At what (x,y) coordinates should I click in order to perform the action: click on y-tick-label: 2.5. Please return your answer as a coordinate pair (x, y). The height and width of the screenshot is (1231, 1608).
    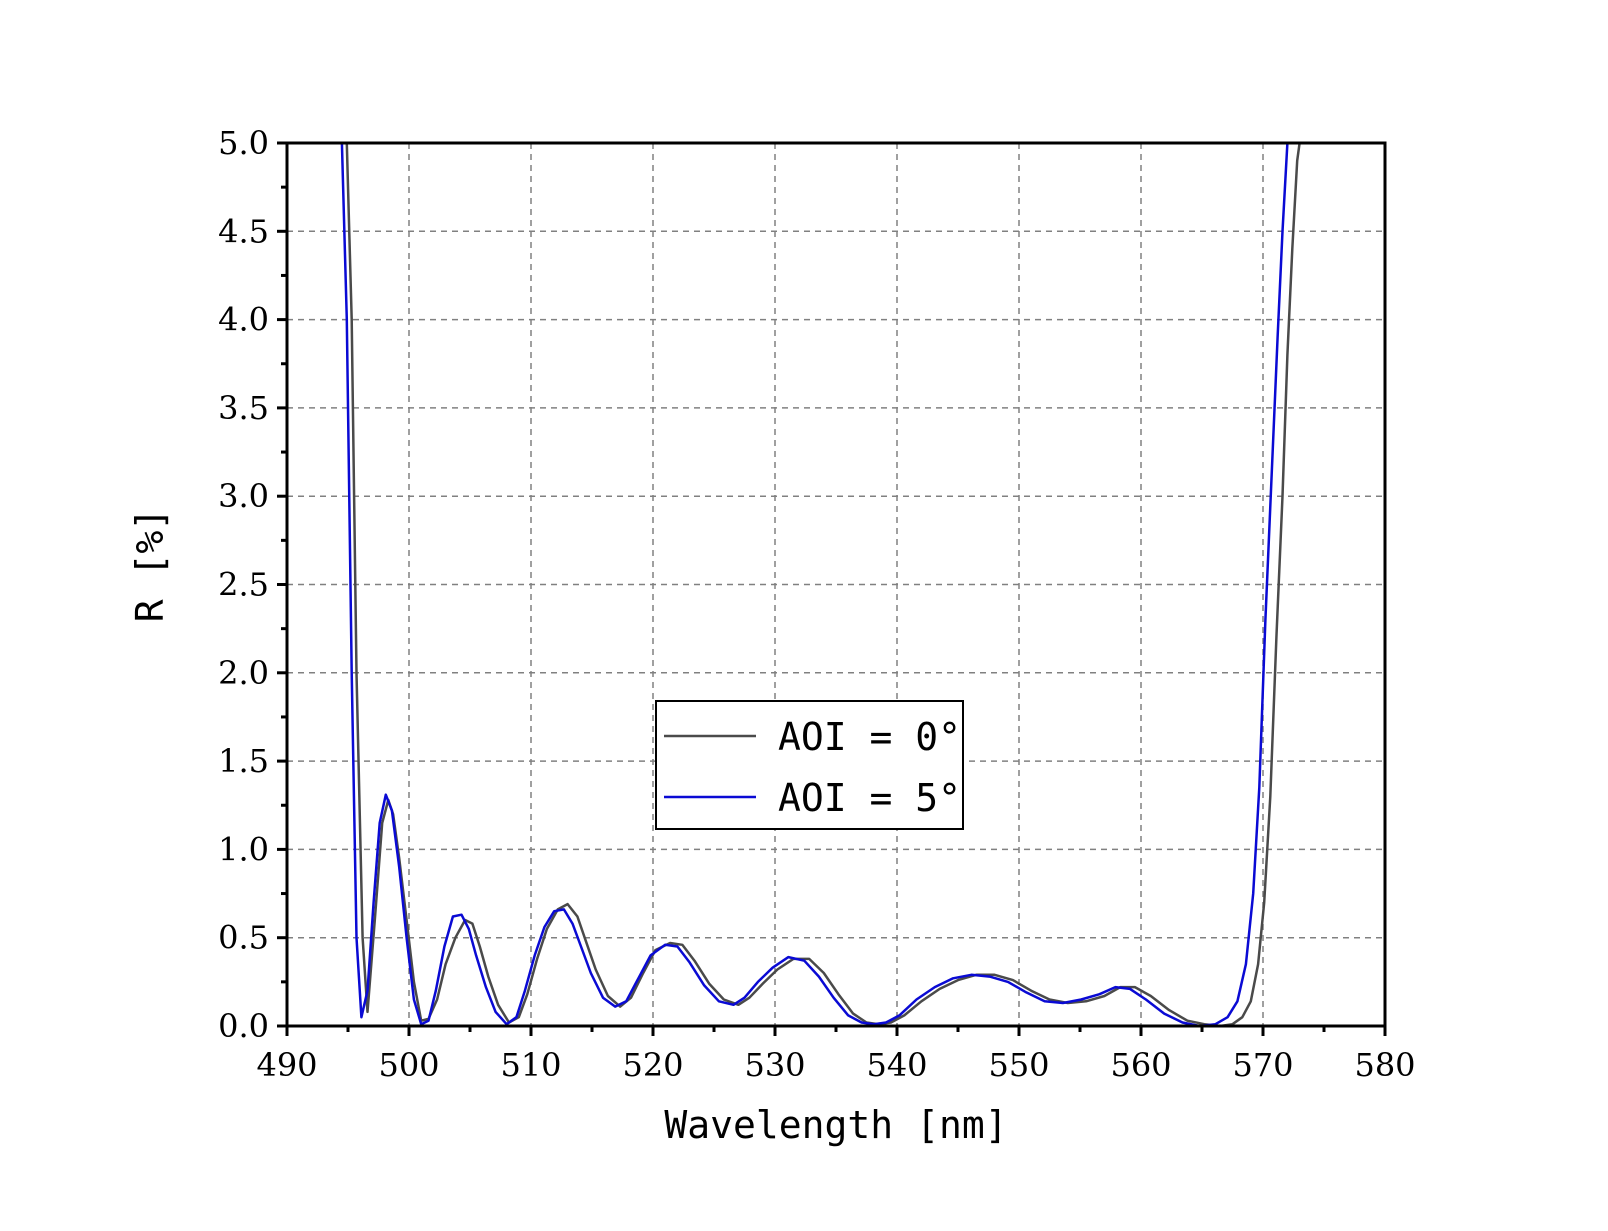
    Looking at the image, I should click on (243, 585).